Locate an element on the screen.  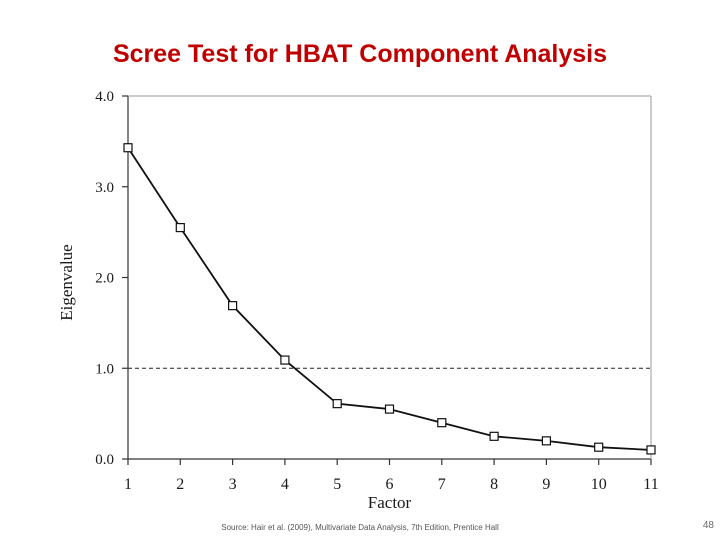
x-tick-label: 3 is located at coordinates (233, 484).